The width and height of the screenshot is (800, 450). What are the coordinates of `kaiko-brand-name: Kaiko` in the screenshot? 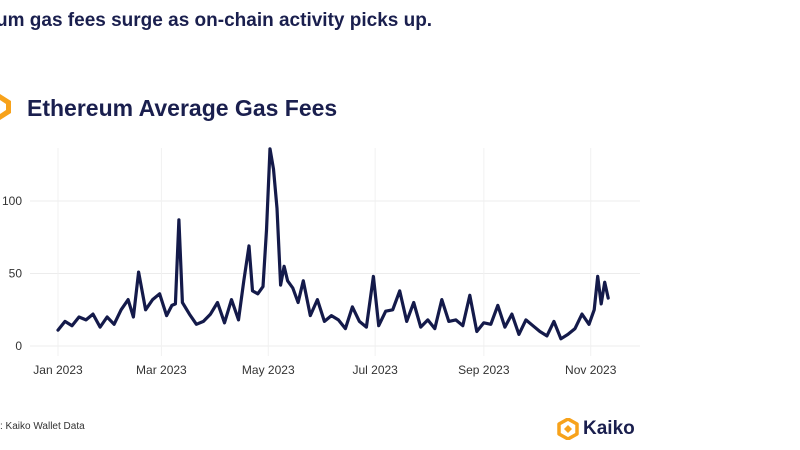 It's located at (609, 428).